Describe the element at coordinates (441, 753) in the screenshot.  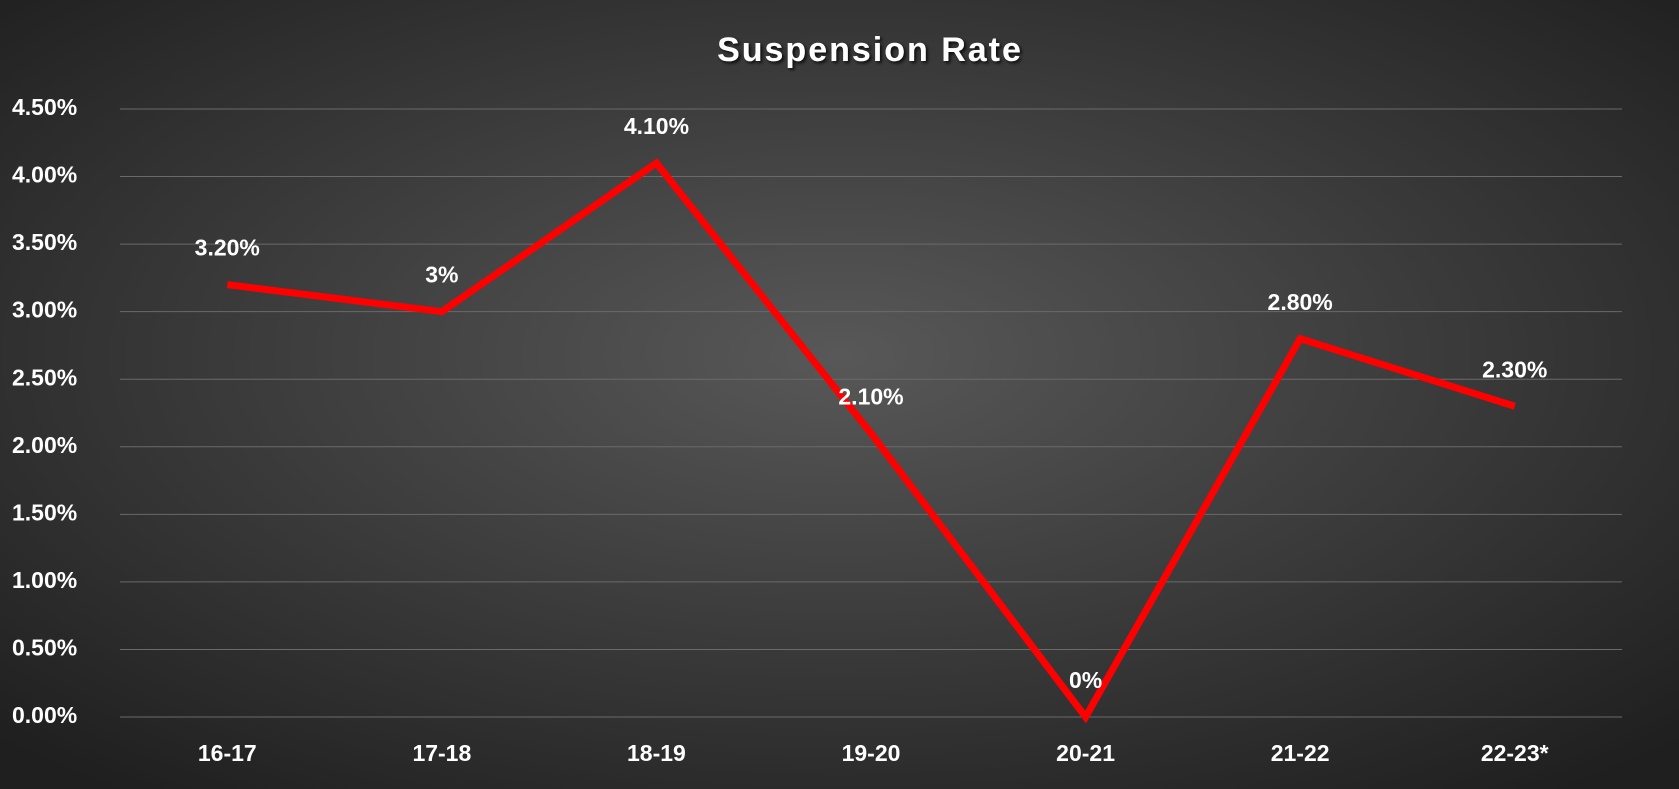
I see `x-tick-label: 17-18` at that location.